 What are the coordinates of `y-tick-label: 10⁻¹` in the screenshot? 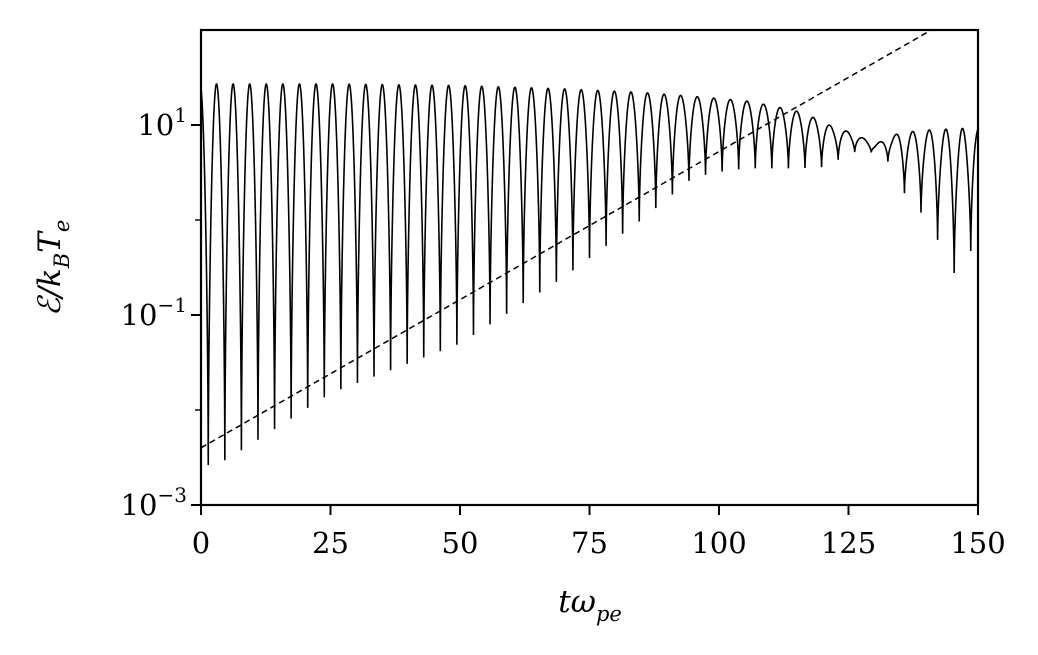 It's located at (154, 312).